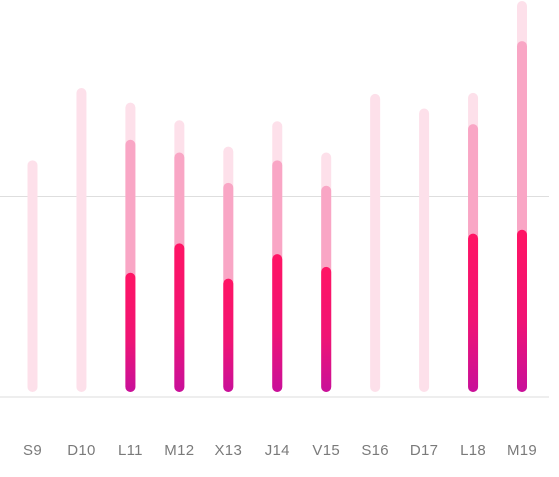  Describe the element at coordinates (32, 450) in the screenshot. I see `x-tick-label-S9: S9` at that location.